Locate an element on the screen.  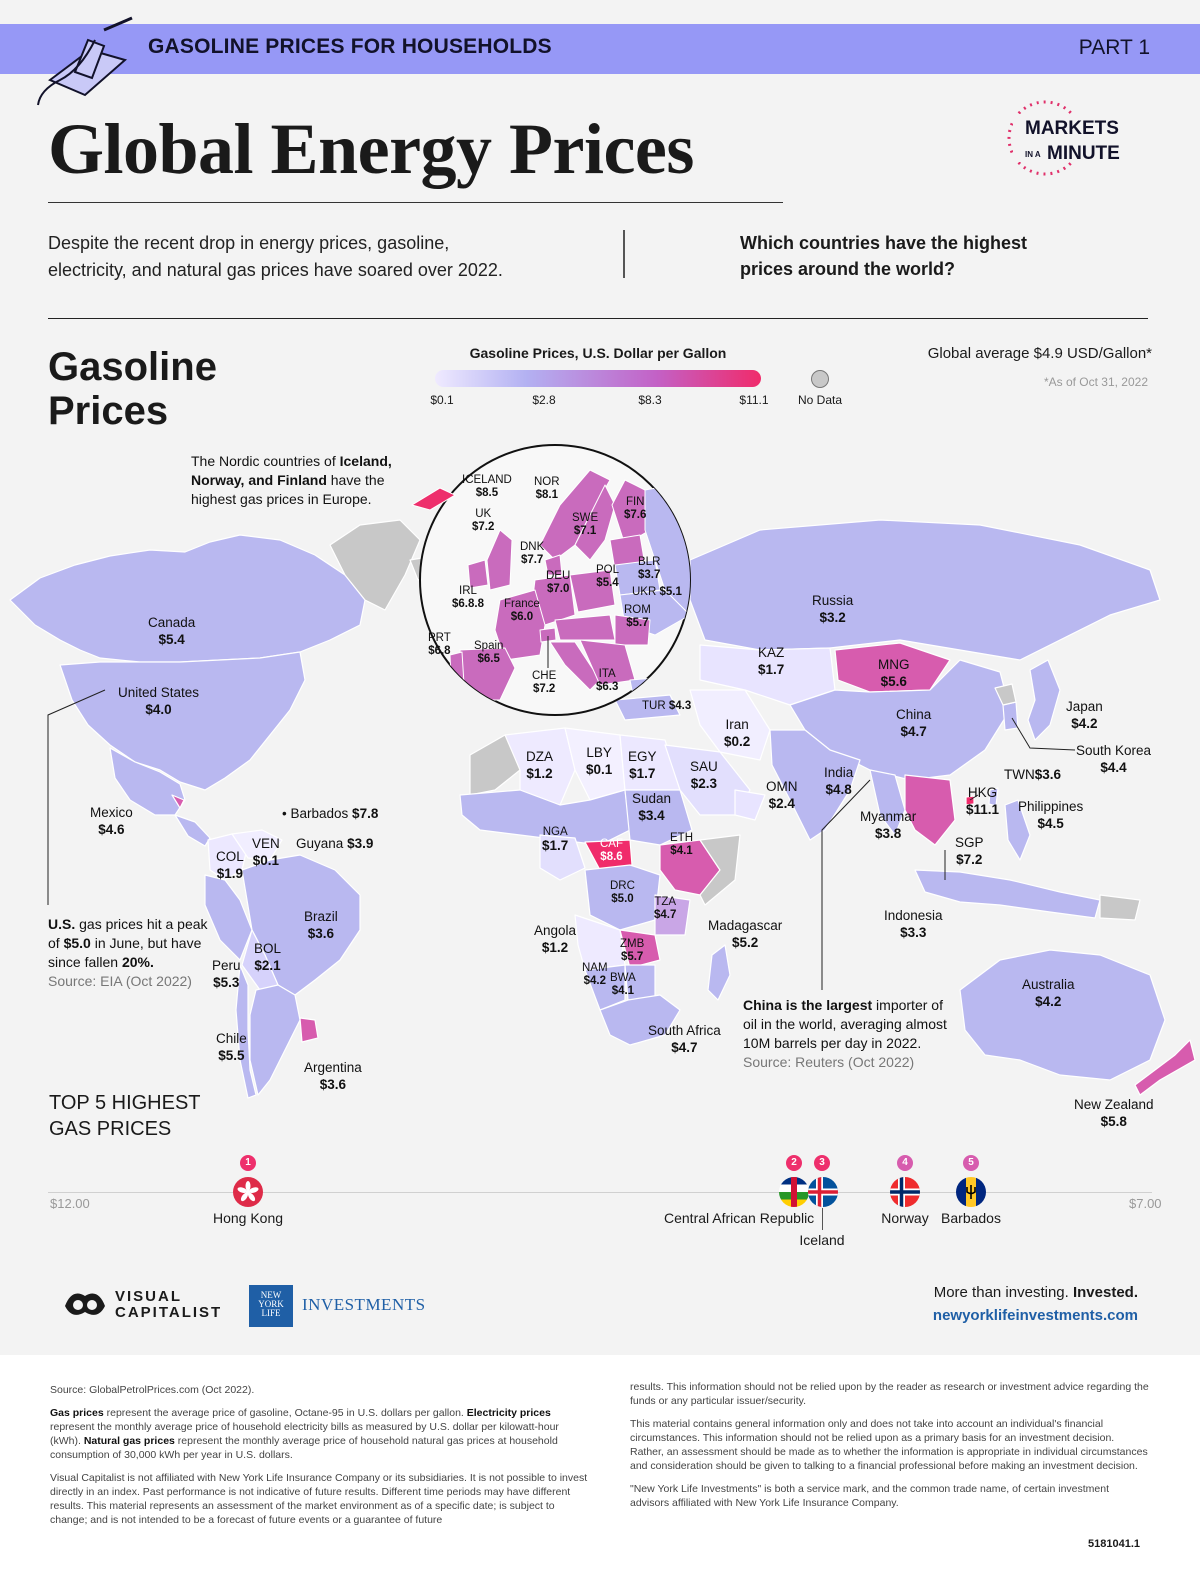
country-indochina is located at coordinates (930, 810).